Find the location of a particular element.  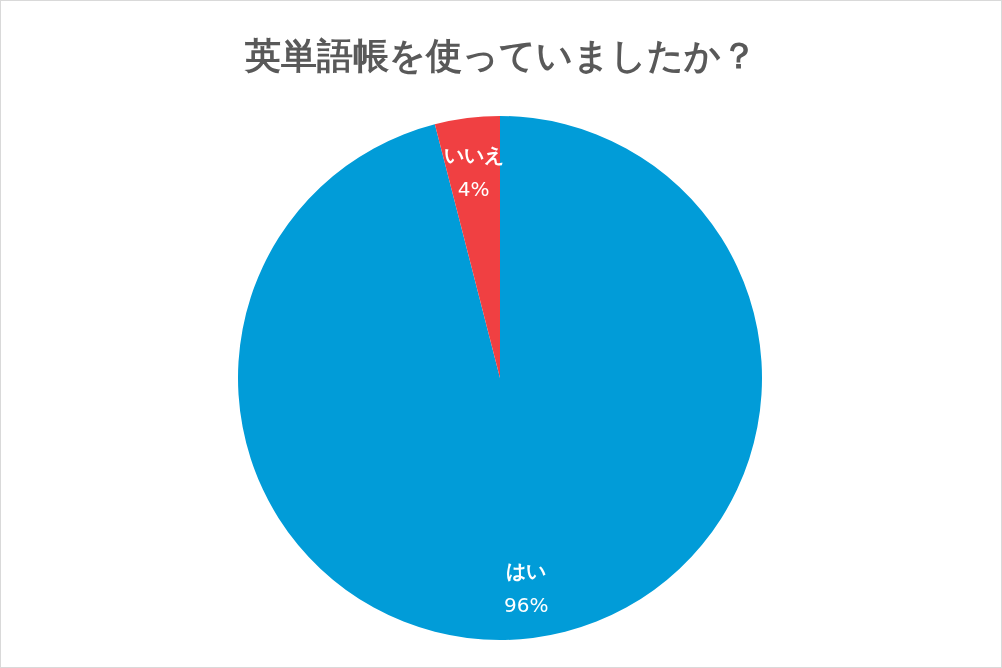

chart-title: 英単語帳を使っていましたか？ is located at coordinates (500, 55).